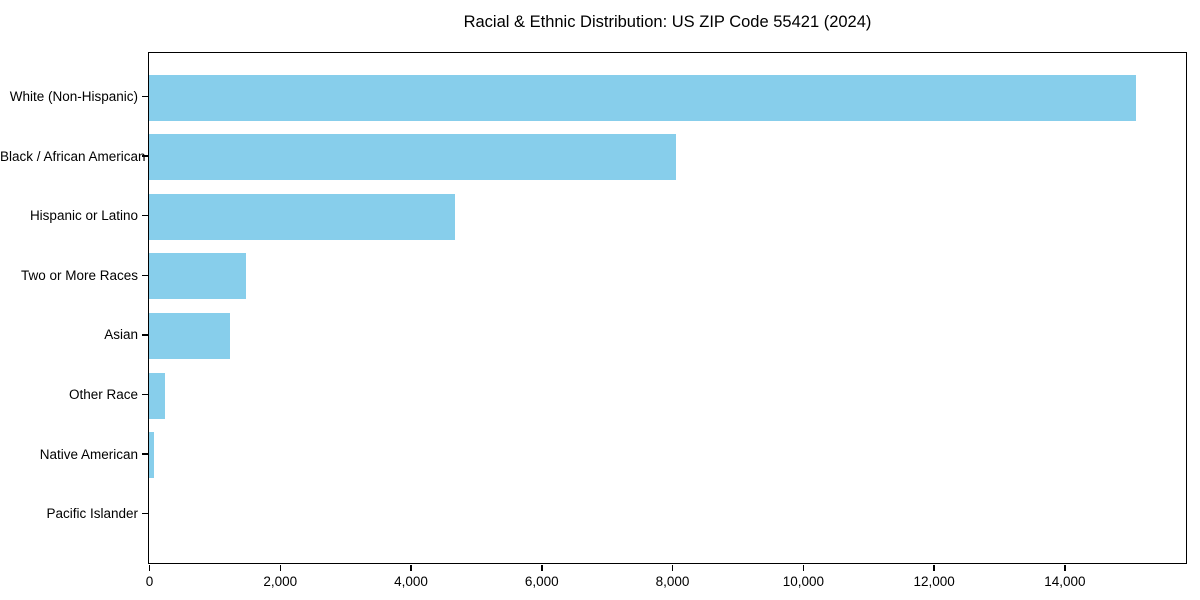 The width and height of the screenshot is (1200, 600). I want to click on x-axis-tick-label: 10,000, so click(803, 581).